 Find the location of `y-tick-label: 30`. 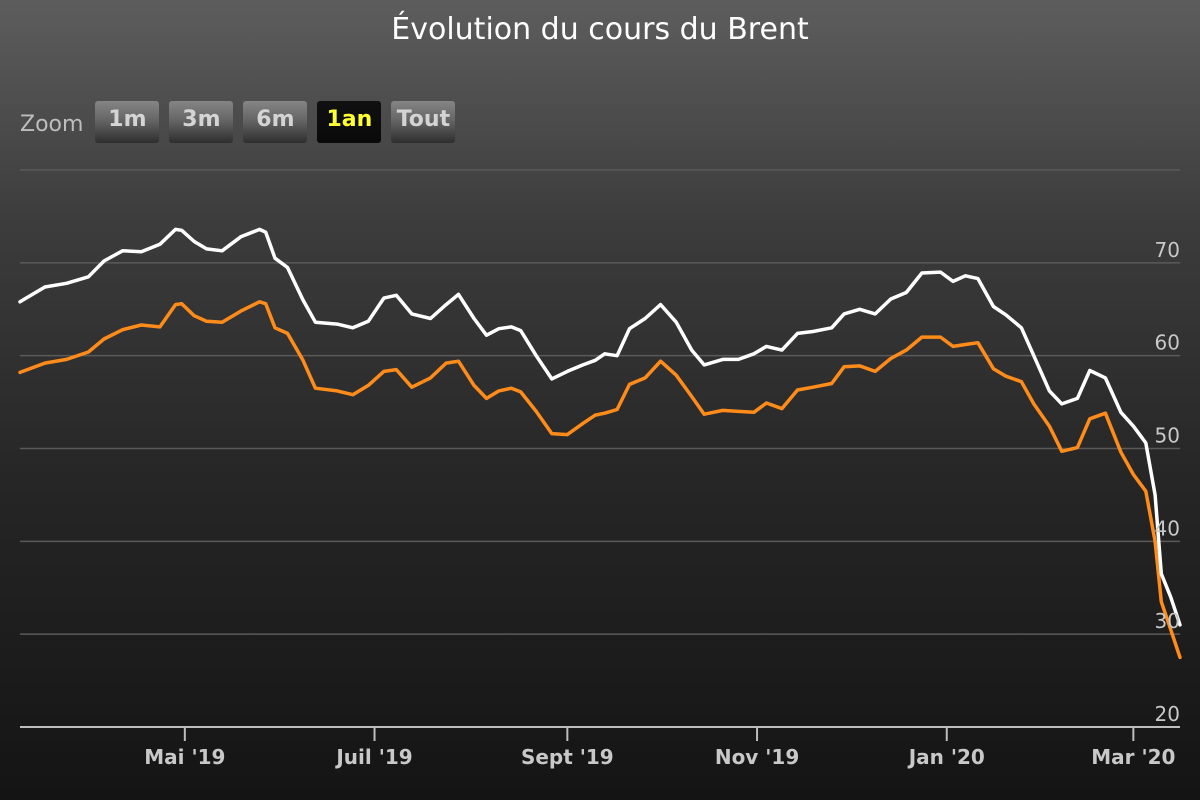

y-tick-label: 30 is located at coordinates (1167, 621).